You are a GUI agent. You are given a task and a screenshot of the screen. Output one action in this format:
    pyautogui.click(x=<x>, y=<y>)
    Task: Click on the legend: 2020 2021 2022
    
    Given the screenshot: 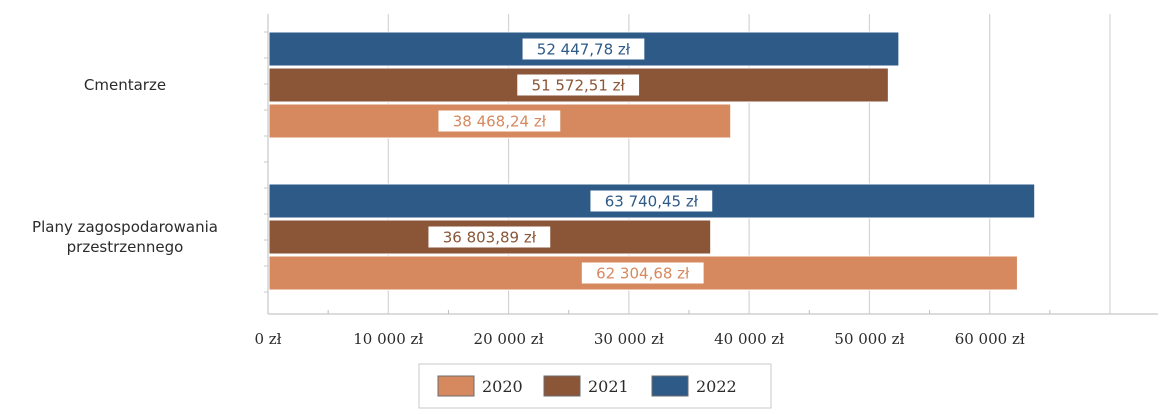 What is the action you would take?
    pyautogui.click(x=595, y=386)
    